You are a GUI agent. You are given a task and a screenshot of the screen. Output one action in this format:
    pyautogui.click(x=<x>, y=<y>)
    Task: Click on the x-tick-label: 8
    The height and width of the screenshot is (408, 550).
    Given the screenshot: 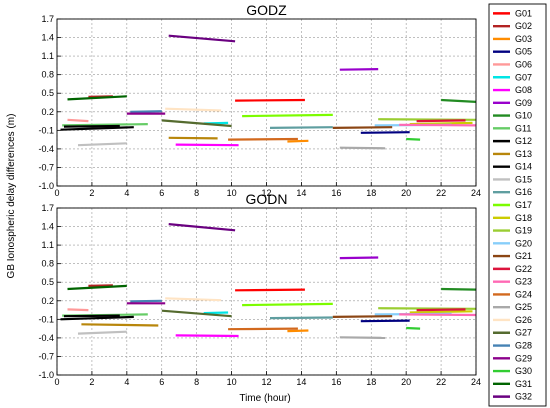 What is the action you would take?
    pyautogui.click(x=196, y=193)
    